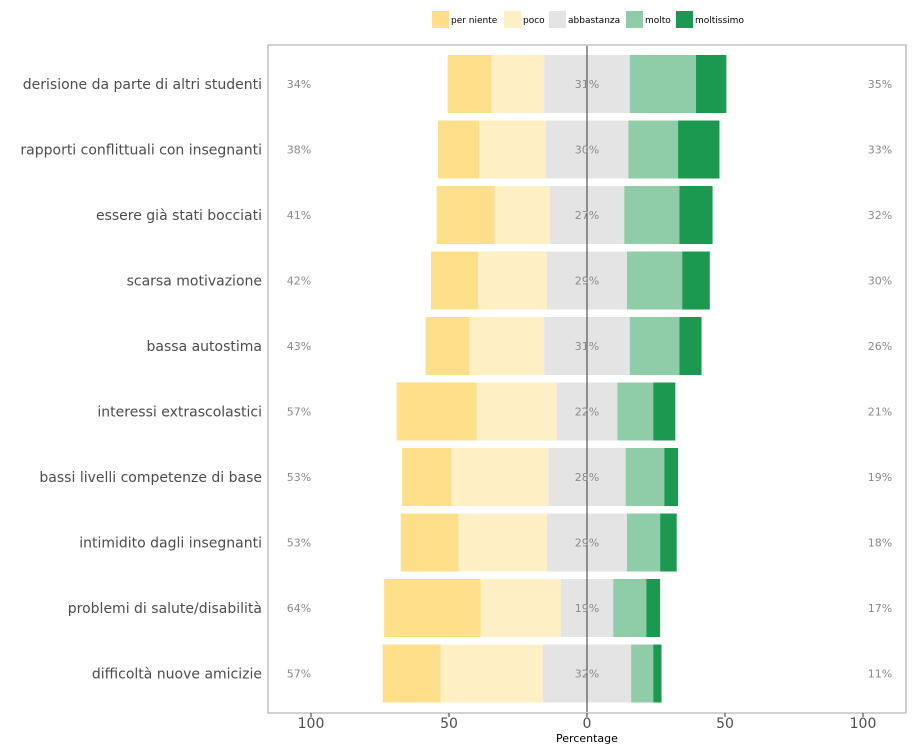  What do you see at coordinates (587, 674) in the screenshot?
I see `neutral-percent-label: 32%` at bounding box center [587, 674].